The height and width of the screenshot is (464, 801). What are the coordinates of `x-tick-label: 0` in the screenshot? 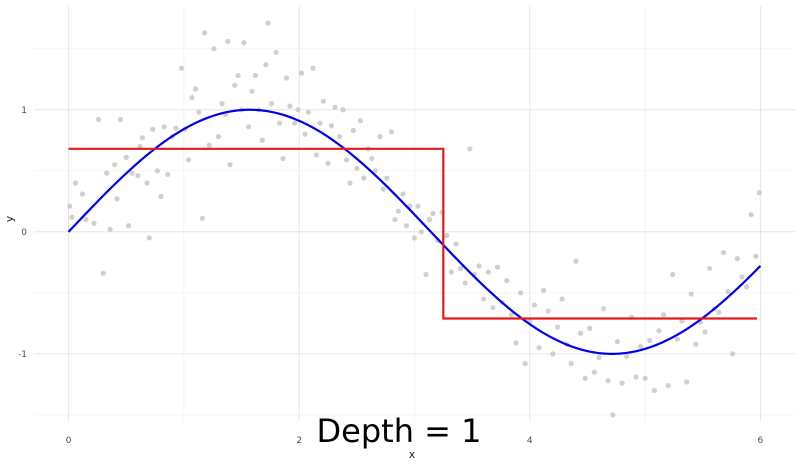 It's located at (69, 441).